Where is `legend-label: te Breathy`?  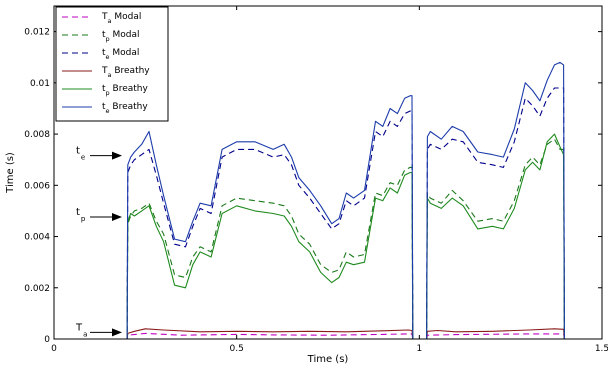 legend-label: te Breathy is located at coordinates (125, 108).